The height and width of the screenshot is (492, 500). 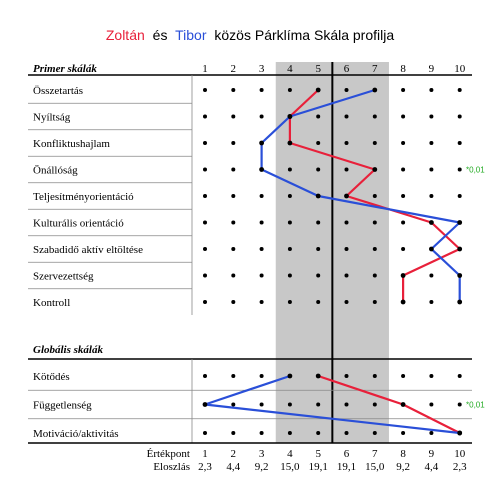 What do you see at coordinates (52, 118) in the screenshot?
I see `row-label: Nyíltság` at bounding box center [52, 118].